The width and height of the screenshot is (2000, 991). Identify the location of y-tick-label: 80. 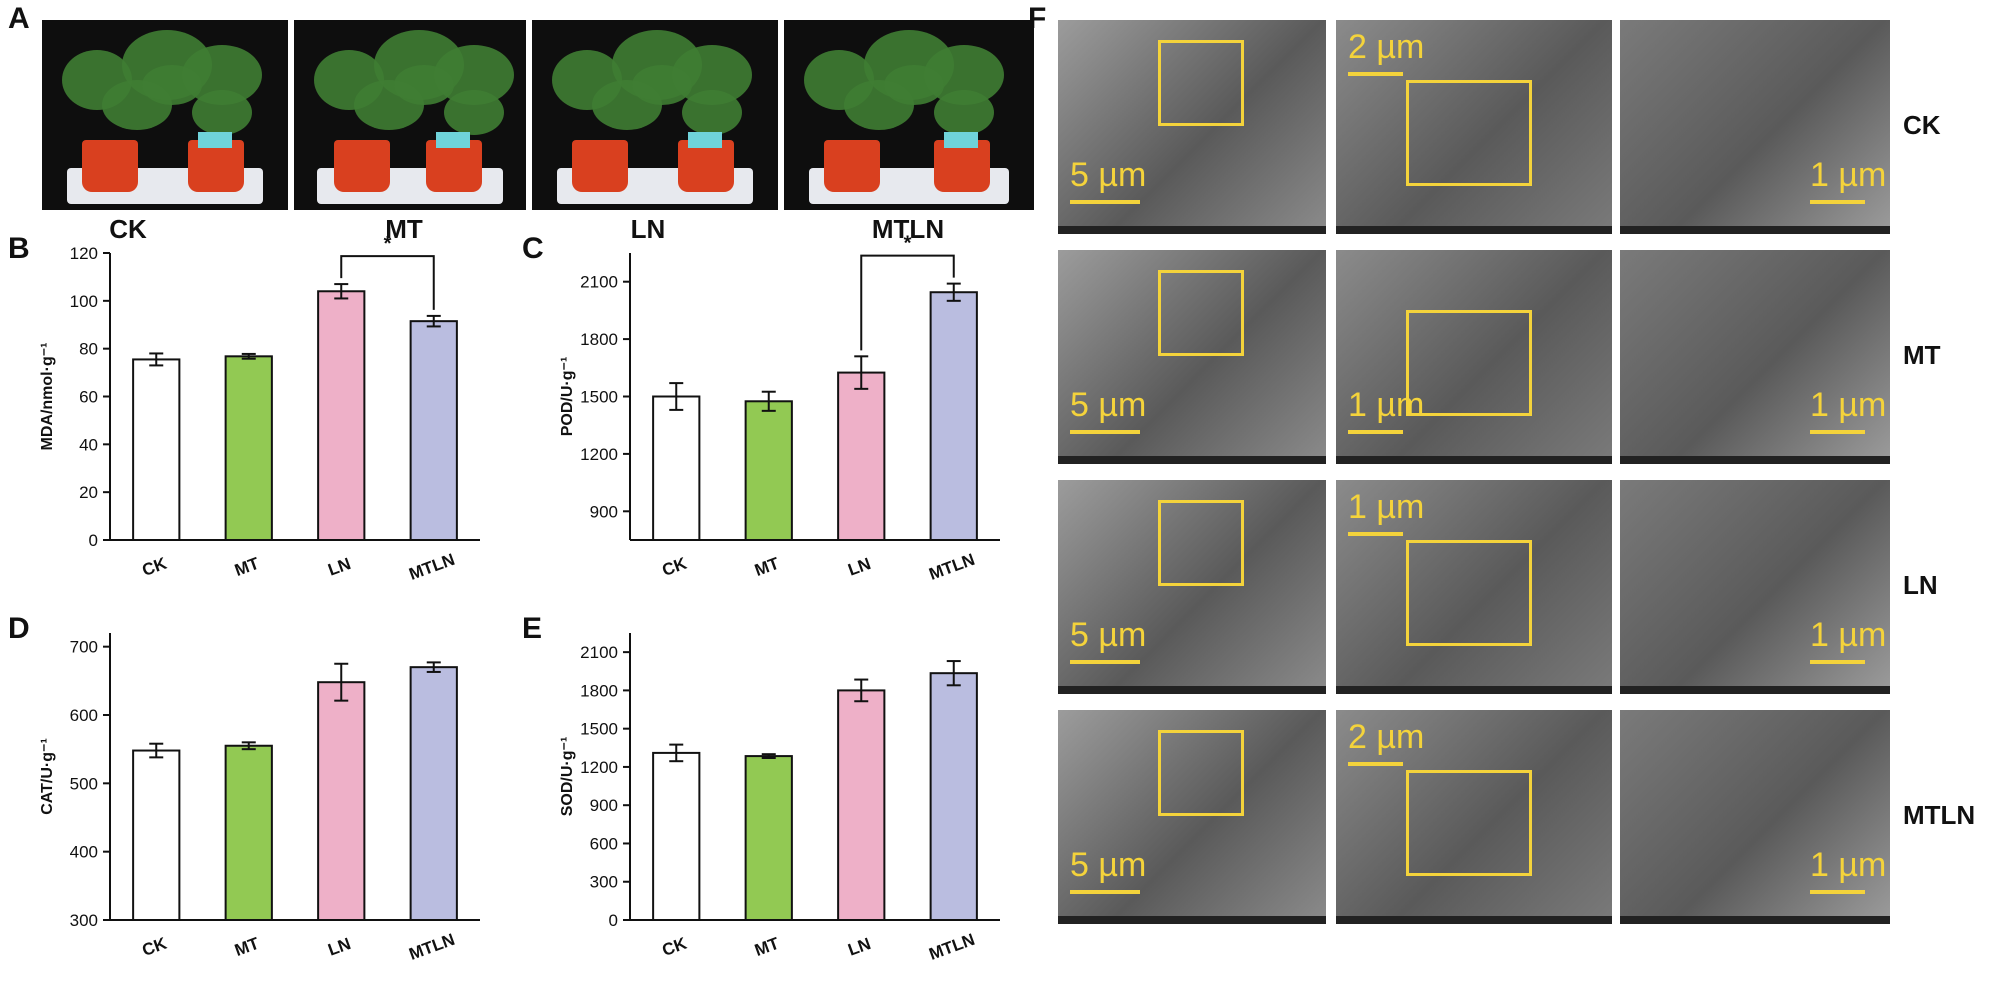
(88, 349).